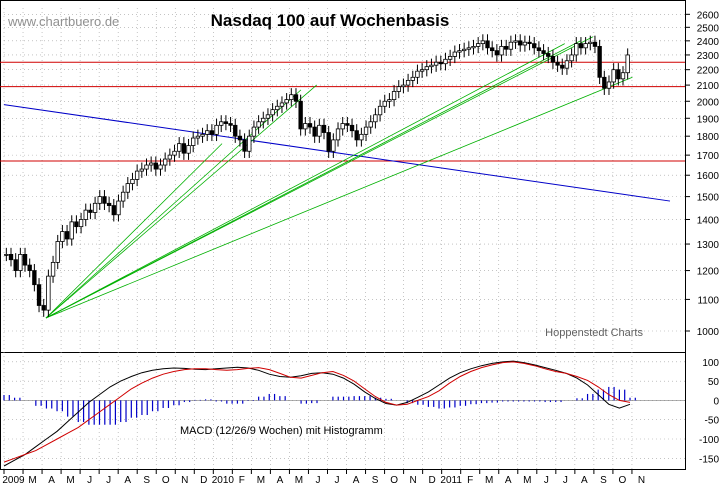  What do you see at coordinates (594, 333) in the screenshot?
I see `source-note: Hoppenstedt Charts` at bounding box center [594, 333].